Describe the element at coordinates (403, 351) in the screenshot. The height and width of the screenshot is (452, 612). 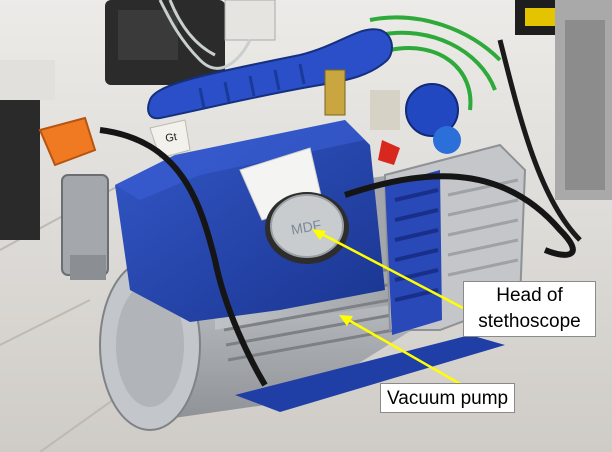
I see `arrow-vacuum-pump` at that location.